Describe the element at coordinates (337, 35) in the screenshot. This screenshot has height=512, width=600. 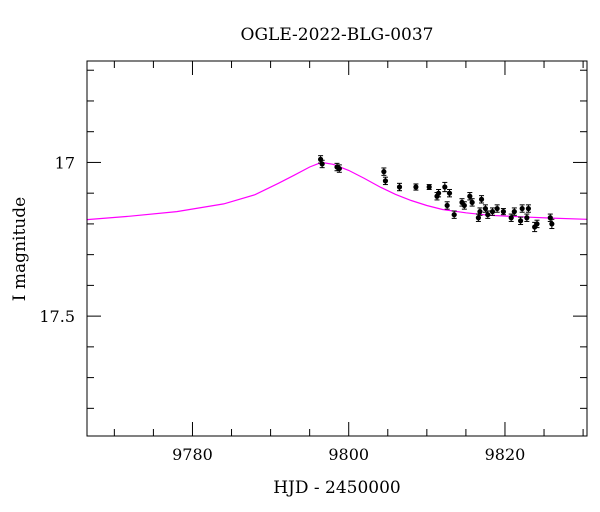
I see `chart-title: OGLE-2022-BLG-0037` at that location.